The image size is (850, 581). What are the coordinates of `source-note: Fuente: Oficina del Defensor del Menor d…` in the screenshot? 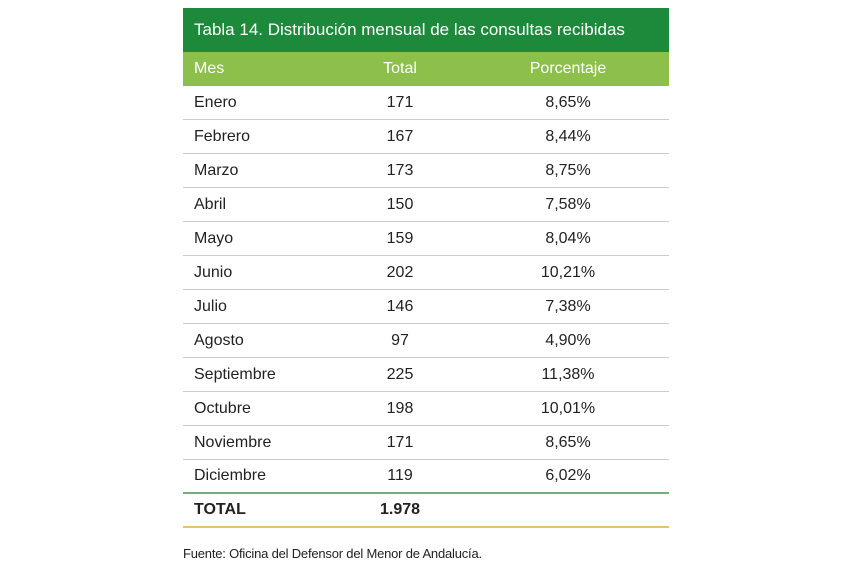 It's located at (332, 553).